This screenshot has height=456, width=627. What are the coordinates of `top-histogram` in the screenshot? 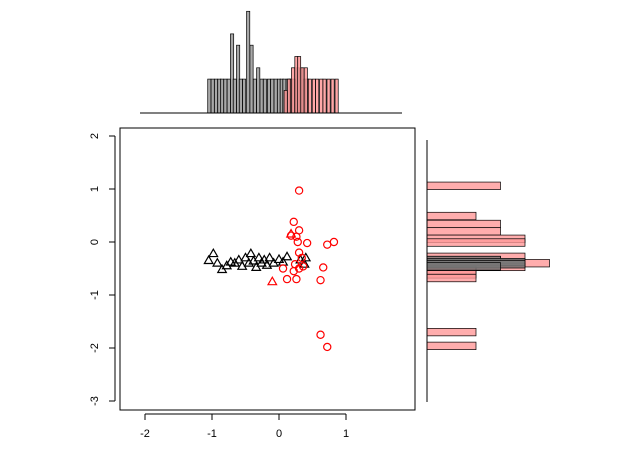 It's located at (273, 62).